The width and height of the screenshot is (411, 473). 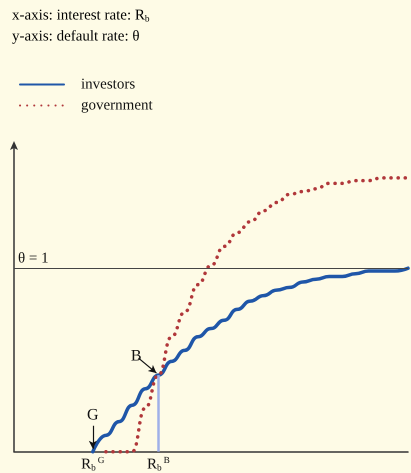 What do you see at coordinates (93, 415) in the screenshot?
I see `annotation: G` at bounding box center [93, 415].